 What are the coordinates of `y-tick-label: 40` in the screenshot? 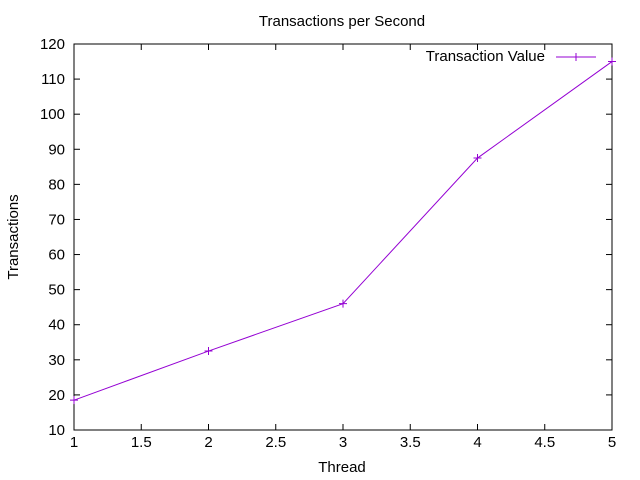 It's located at (56, 325).